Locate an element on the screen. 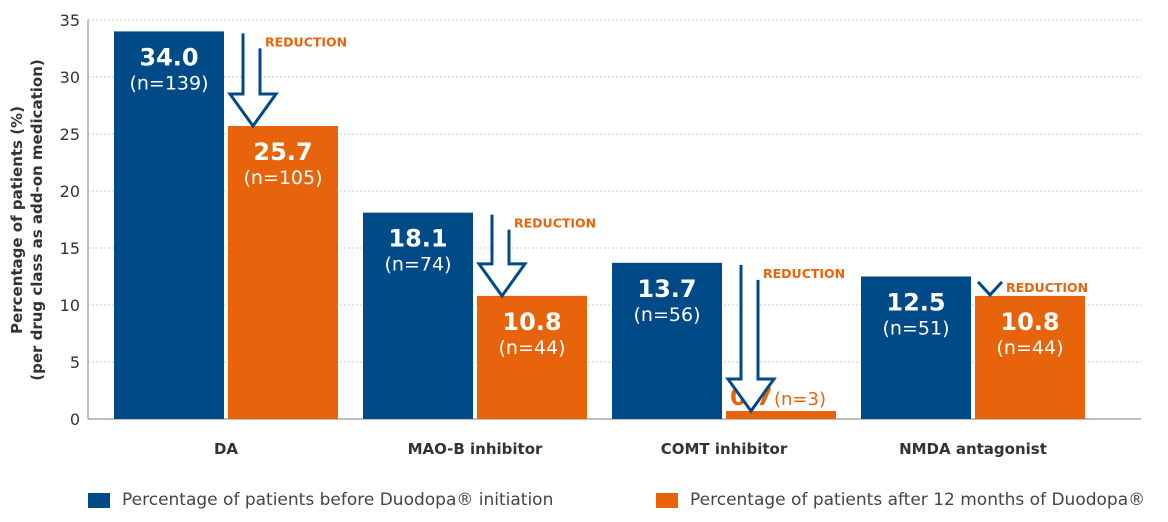 The height and width of the screenshot is (522, 1168). n-label-before: (n=51) is located at coordinates (916, 329).